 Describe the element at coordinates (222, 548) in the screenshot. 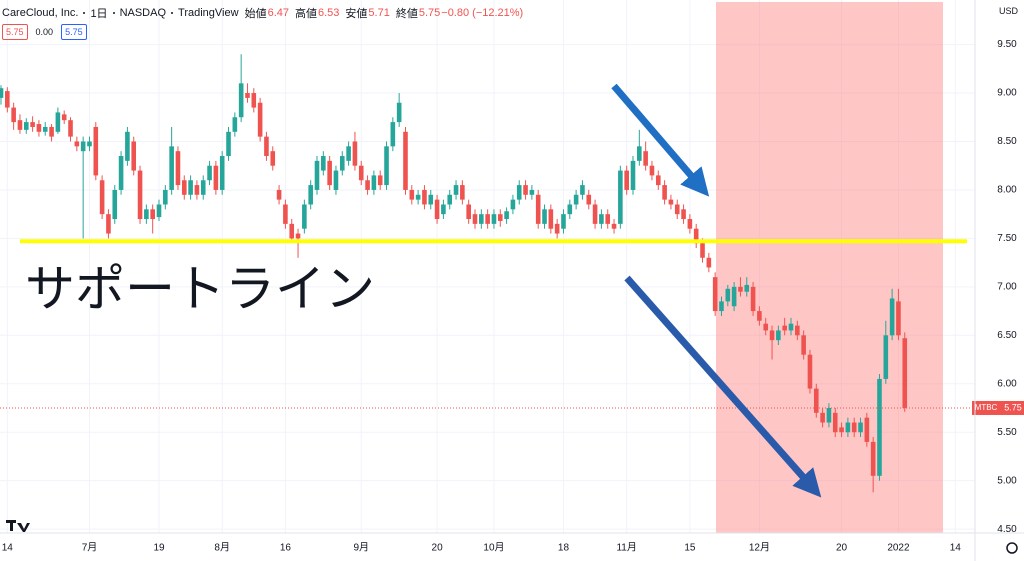

I see `x-tick-label: 8月` at that location.